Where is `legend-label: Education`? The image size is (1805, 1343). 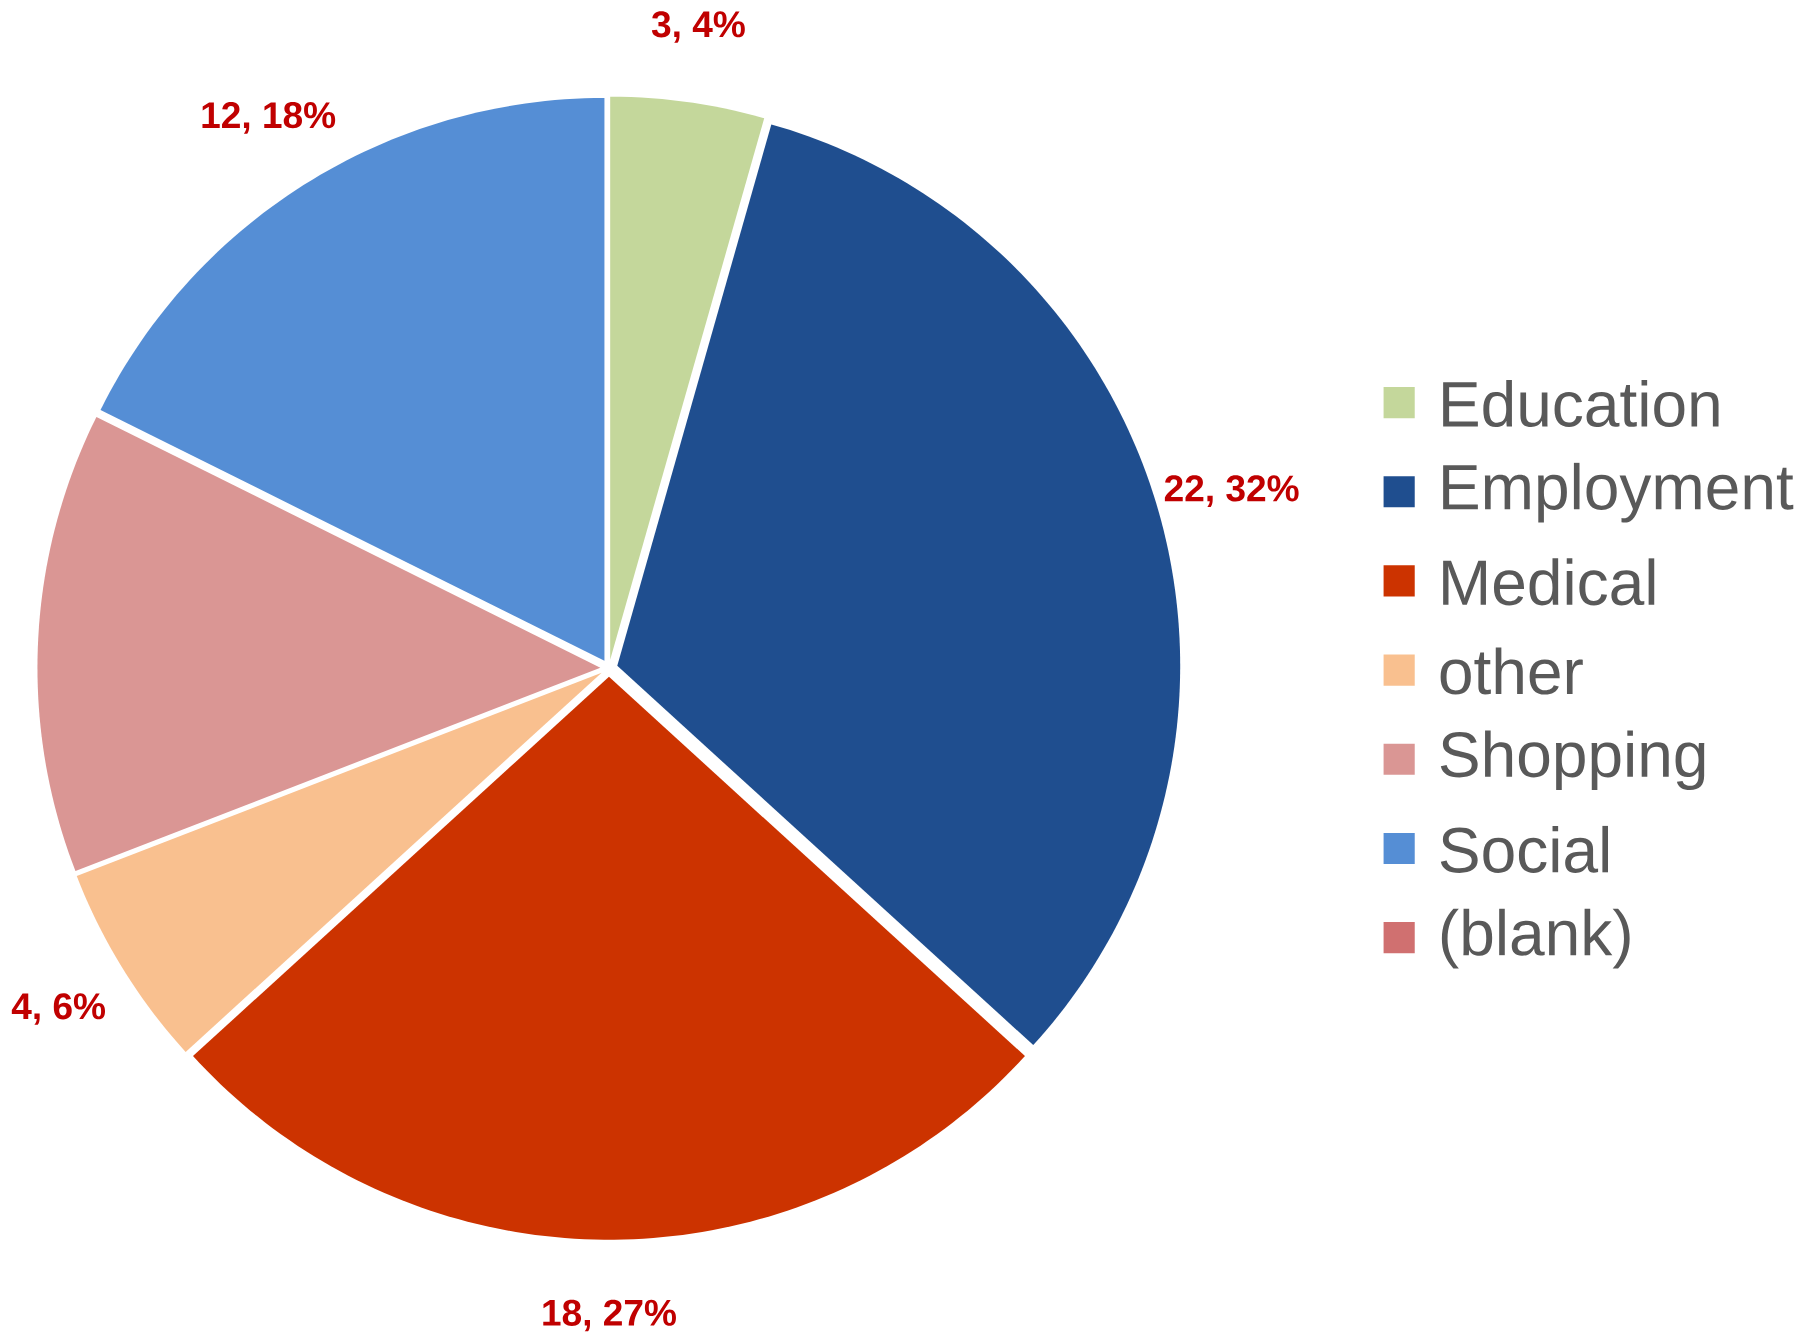 legend-label: Education is located at coordinates (1581, 404).